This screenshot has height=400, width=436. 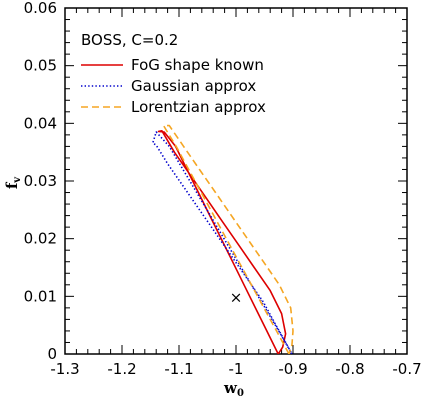 I want to click on y-axis-title: fv, so click(x=13, y=182).